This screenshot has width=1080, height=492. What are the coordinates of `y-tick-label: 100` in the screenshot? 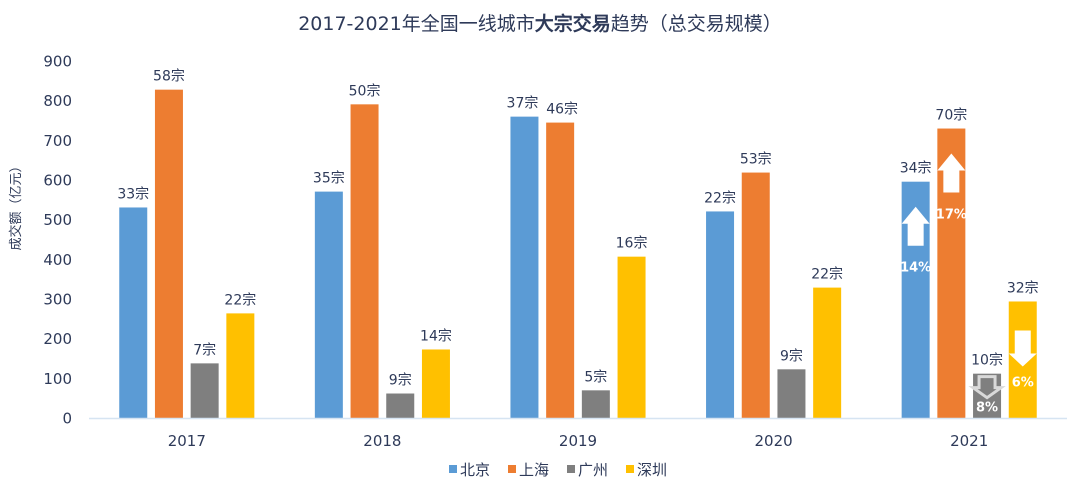 It's located at (57, 379).